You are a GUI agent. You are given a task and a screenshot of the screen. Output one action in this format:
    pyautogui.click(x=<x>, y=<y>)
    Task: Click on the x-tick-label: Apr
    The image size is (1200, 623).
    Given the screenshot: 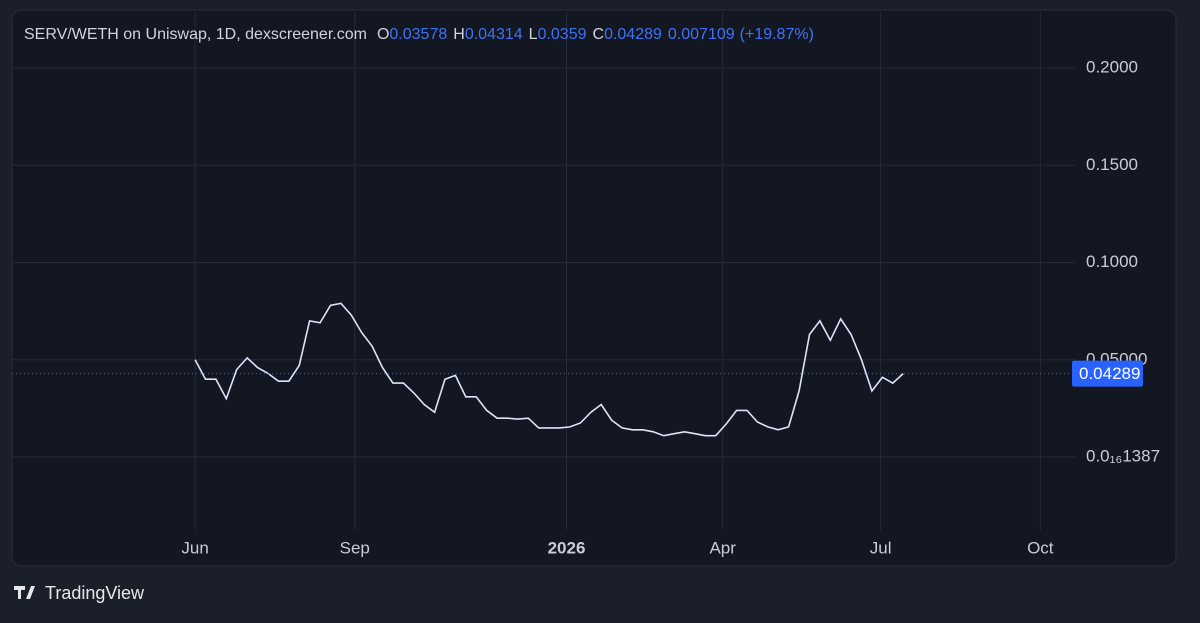 What is the action you would take?
    pyautogui.click(x=722, y=547)
    